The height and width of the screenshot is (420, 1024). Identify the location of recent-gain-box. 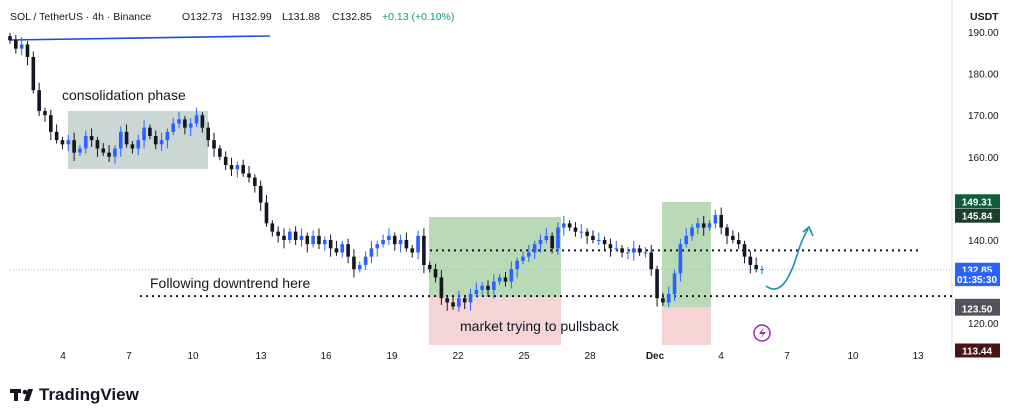
(686, 254).